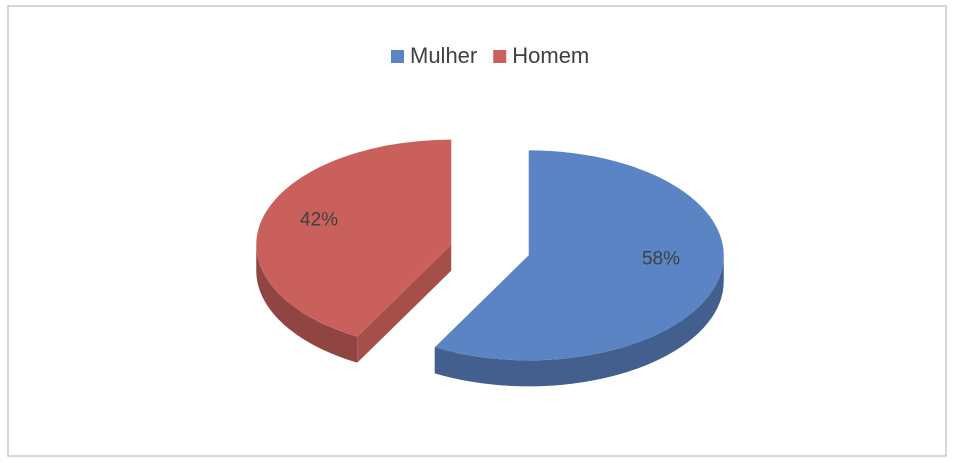 The image size is (954, 463). Describe the element at coordinates (443, 55) in the screenshot. I see `legend-label: Mulher` at that location.